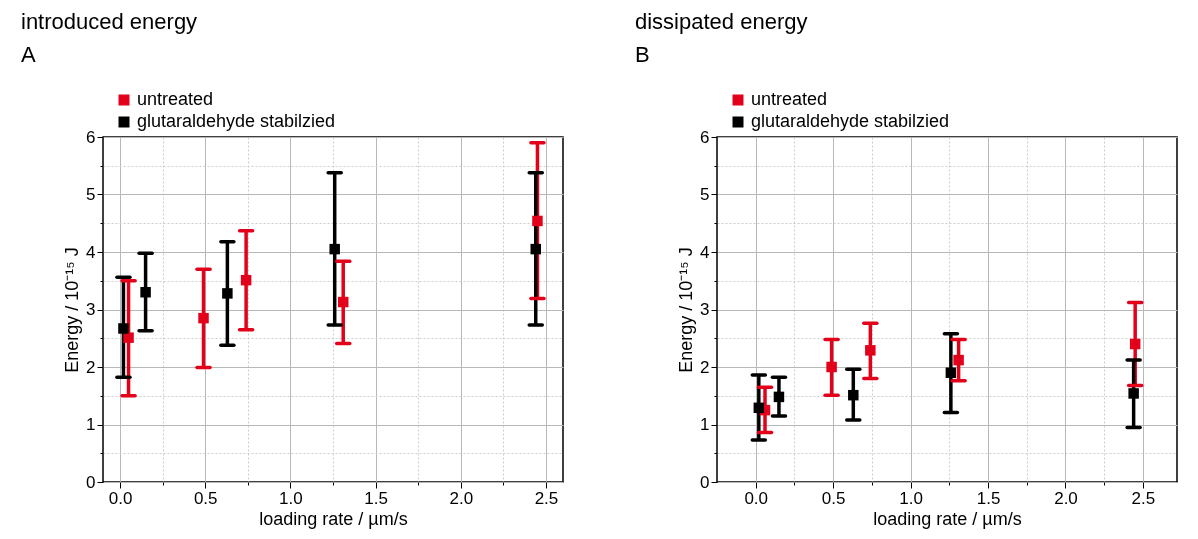 The image size is (1198, 539). Describe the element at coordinates (109, 21) in the screenshot. I see `chart-title: introduced energy` at that location.